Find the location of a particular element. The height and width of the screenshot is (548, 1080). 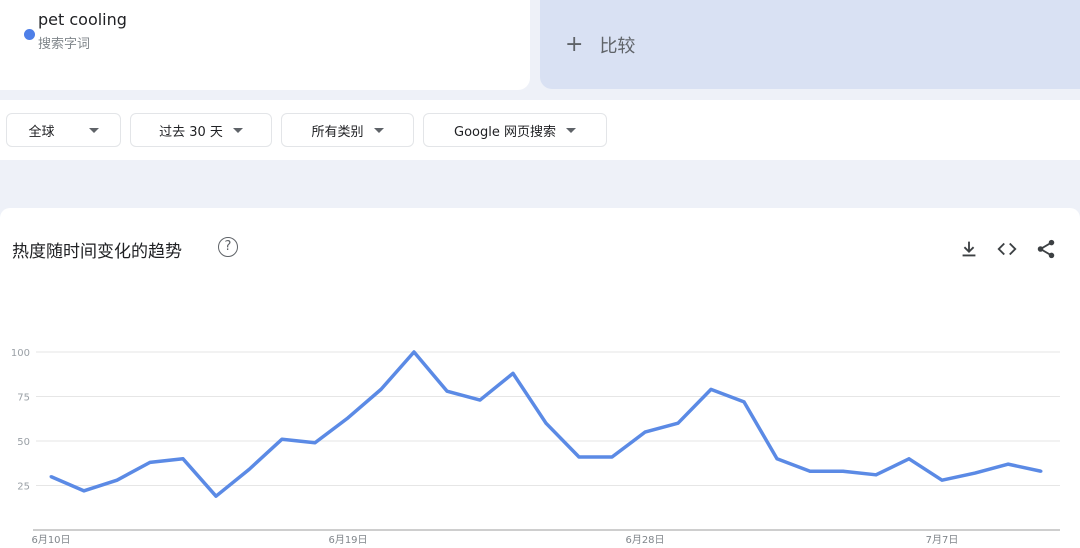

search-term-type: 搜索字词 is located at coordinates (64, 44).